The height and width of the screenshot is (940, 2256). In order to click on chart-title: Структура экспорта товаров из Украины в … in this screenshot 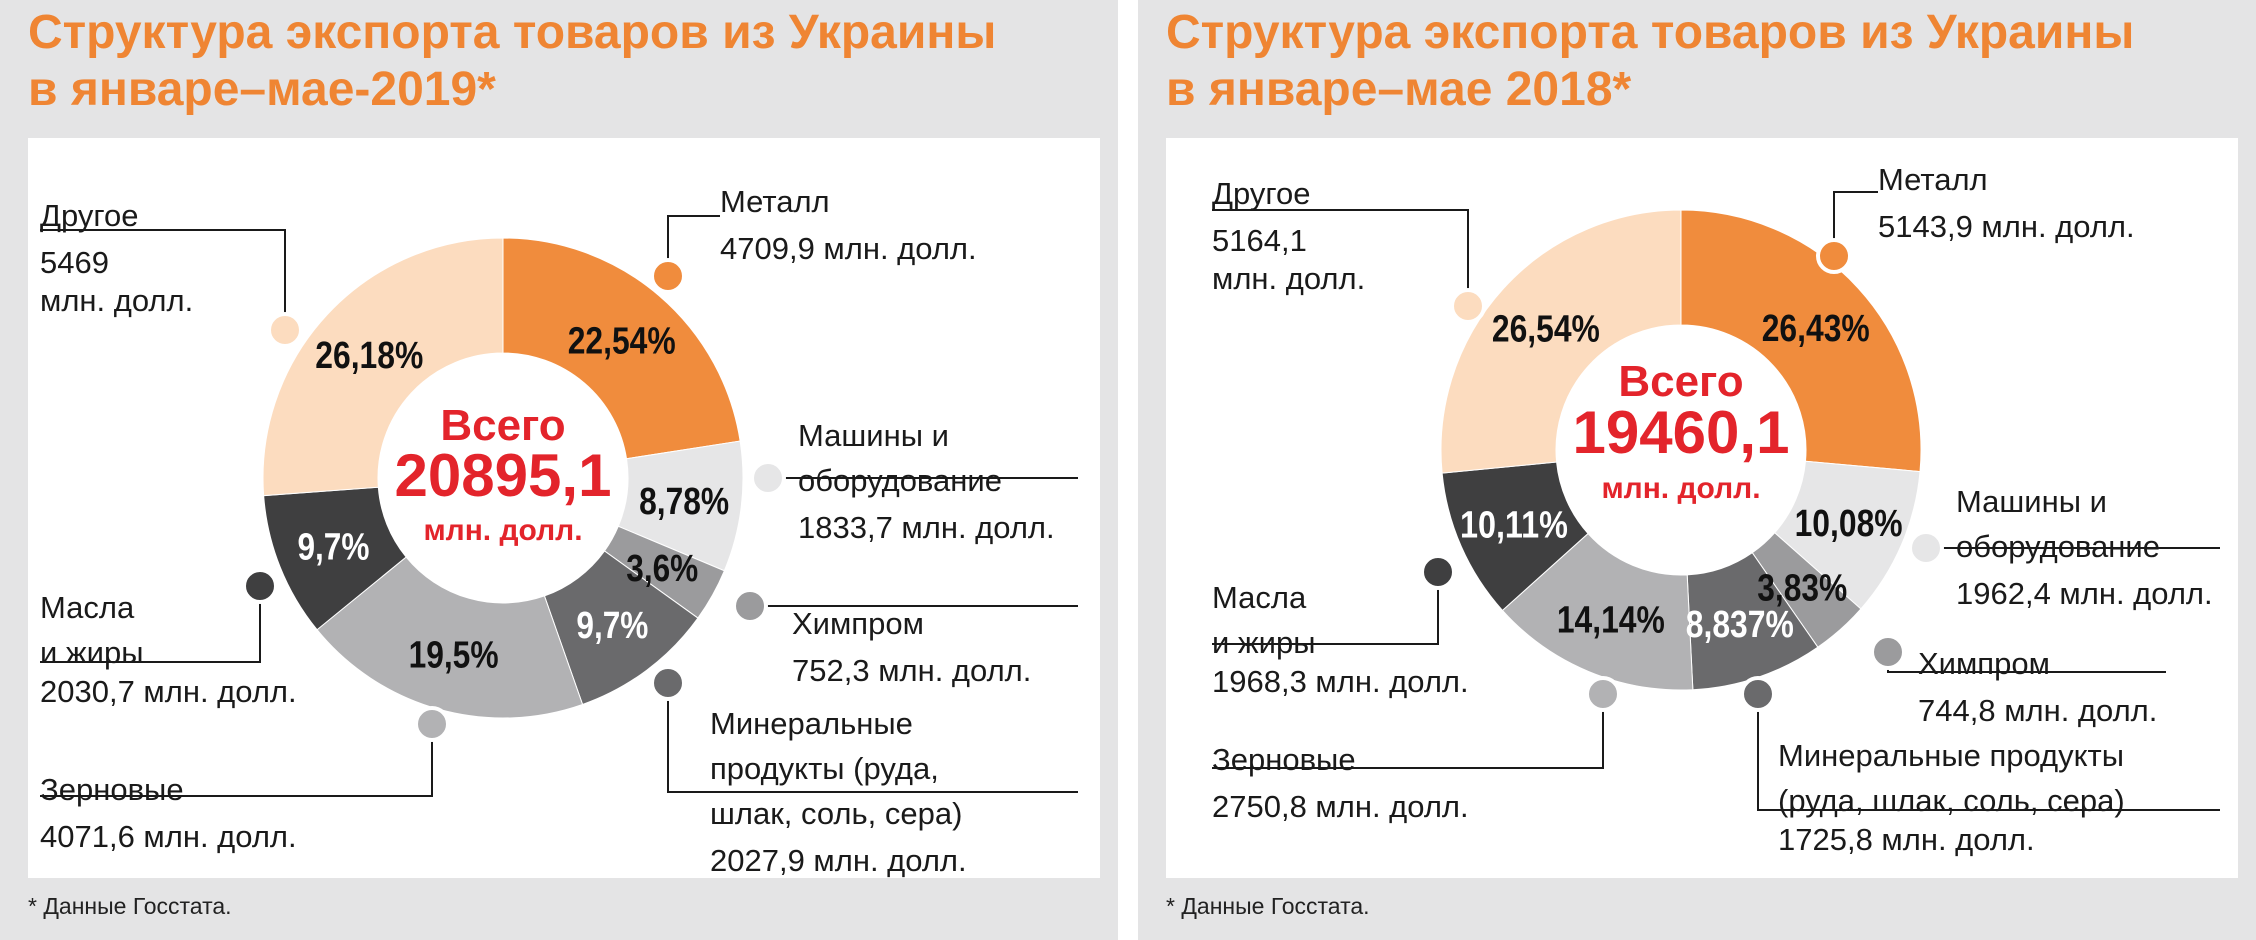, I will do `click(512, 61)`.